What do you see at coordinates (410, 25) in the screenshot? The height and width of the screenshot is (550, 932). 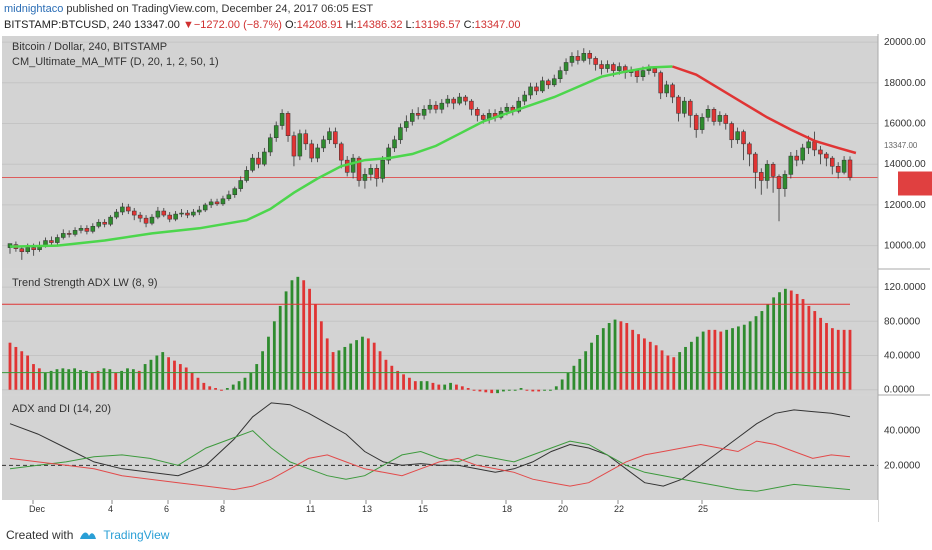 I see `low-label: L:` at bounding box center [410, 25].